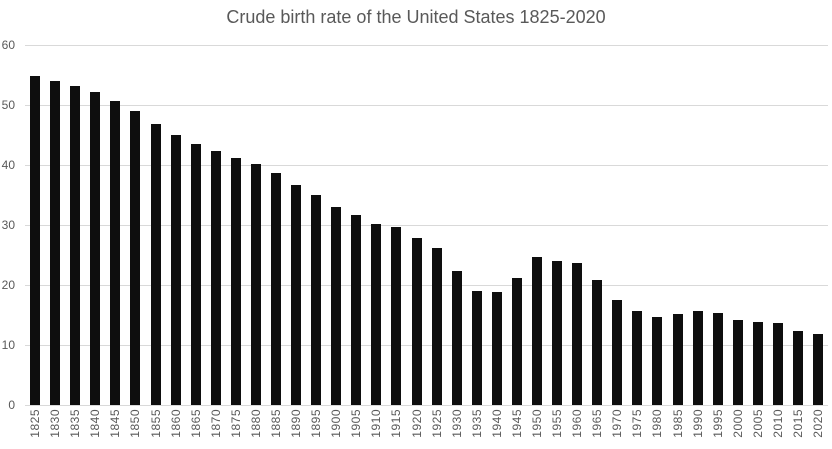 The height and width of the screenshot is (449, 832). I want to click on x-axis-tick-label: 1930, so click(456, 423).